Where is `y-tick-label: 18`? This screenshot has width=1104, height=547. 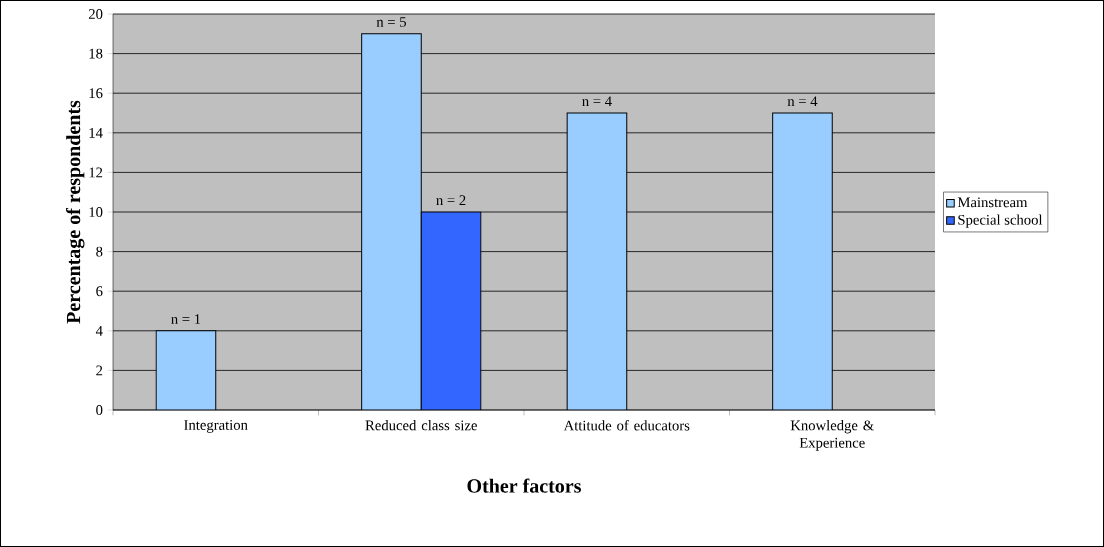 y-tick-label: 18 is located at coordinates (96, 53).